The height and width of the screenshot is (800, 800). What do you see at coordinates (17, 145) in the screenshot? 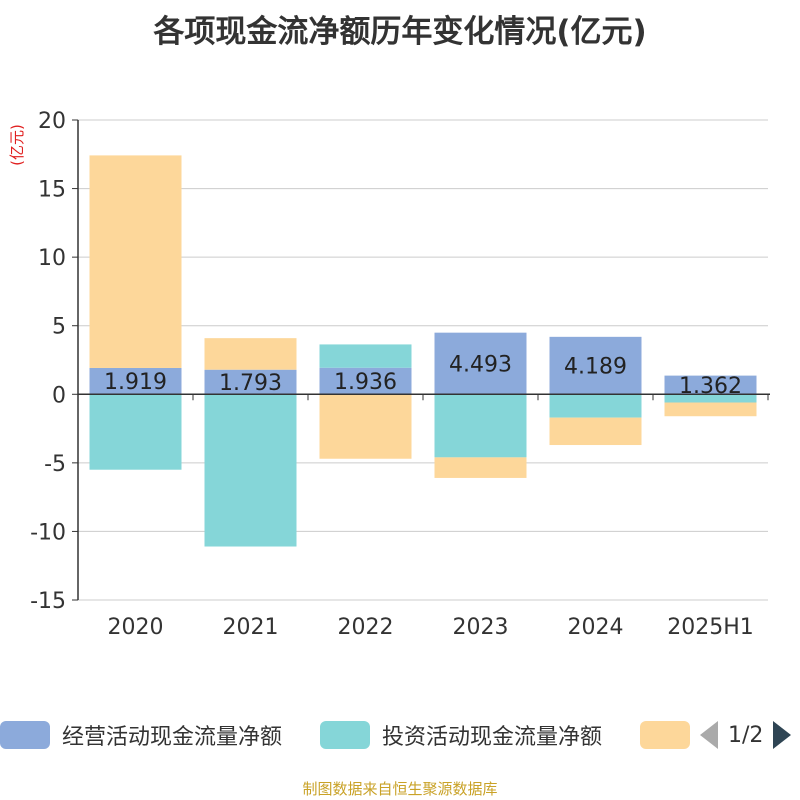
I see `y-axis-unit-label: (亿元)` at bounding box center [17, 145].